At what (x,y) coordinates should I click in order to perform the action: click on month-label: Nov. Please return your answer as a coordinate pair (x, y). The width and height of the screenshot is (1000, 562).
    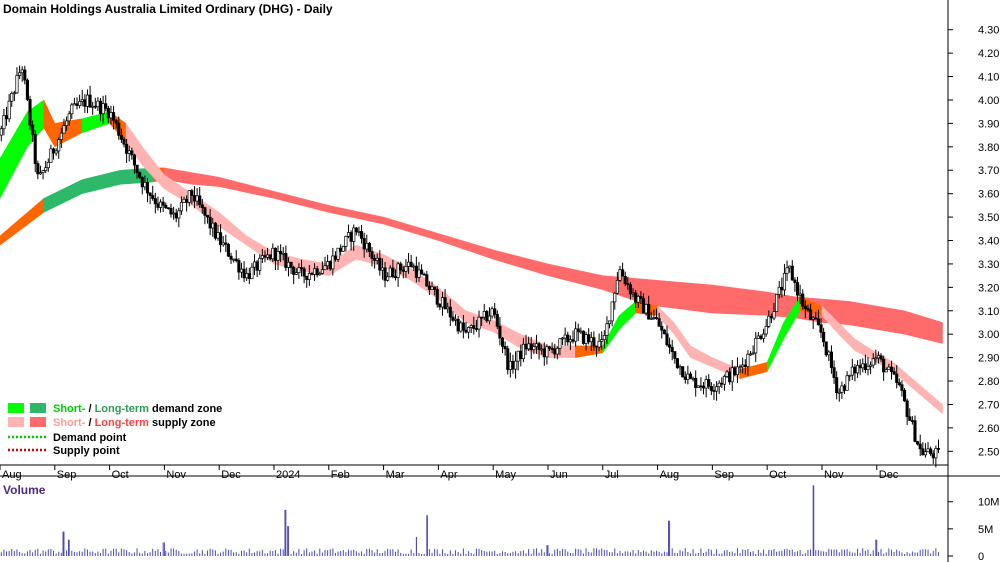
    Looking at the image, I should click on (176, 475).